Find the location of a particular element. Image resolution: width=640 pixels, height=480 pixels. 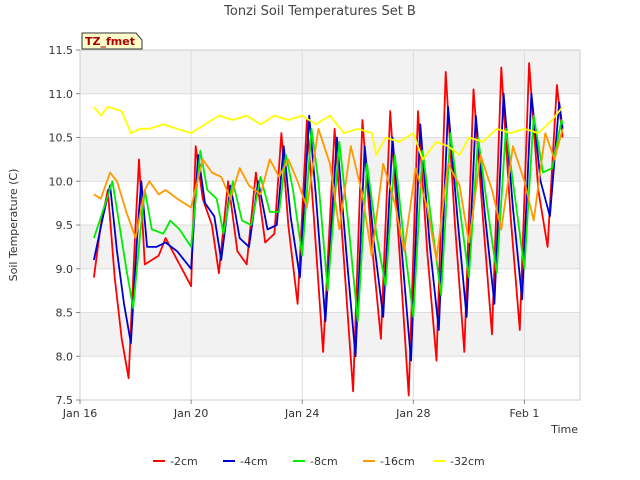

x-tick-label: Jan 20 is located at coordinates (190, 413).